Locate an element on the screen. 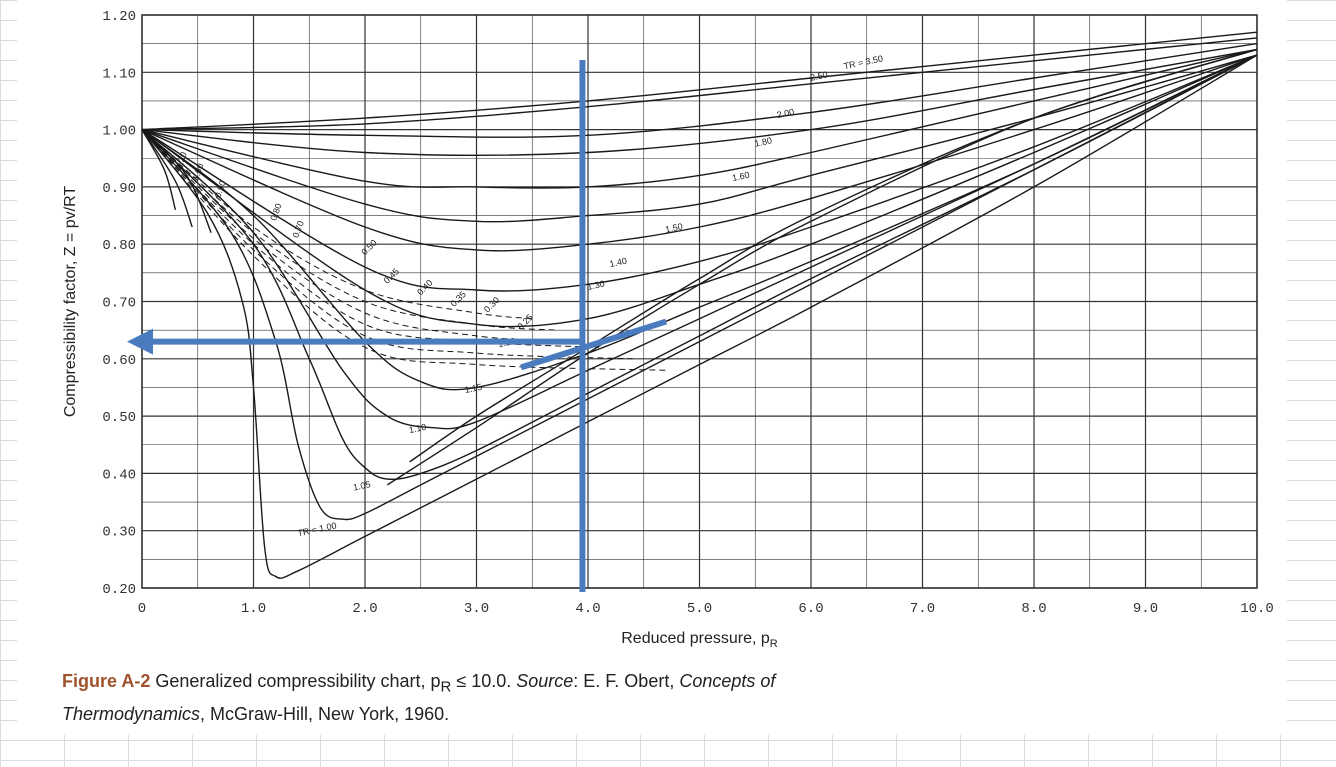 The height and width of the screenshot is (767, 1336). x-tick-label: 1.0 is located at coordinates (253, 609).